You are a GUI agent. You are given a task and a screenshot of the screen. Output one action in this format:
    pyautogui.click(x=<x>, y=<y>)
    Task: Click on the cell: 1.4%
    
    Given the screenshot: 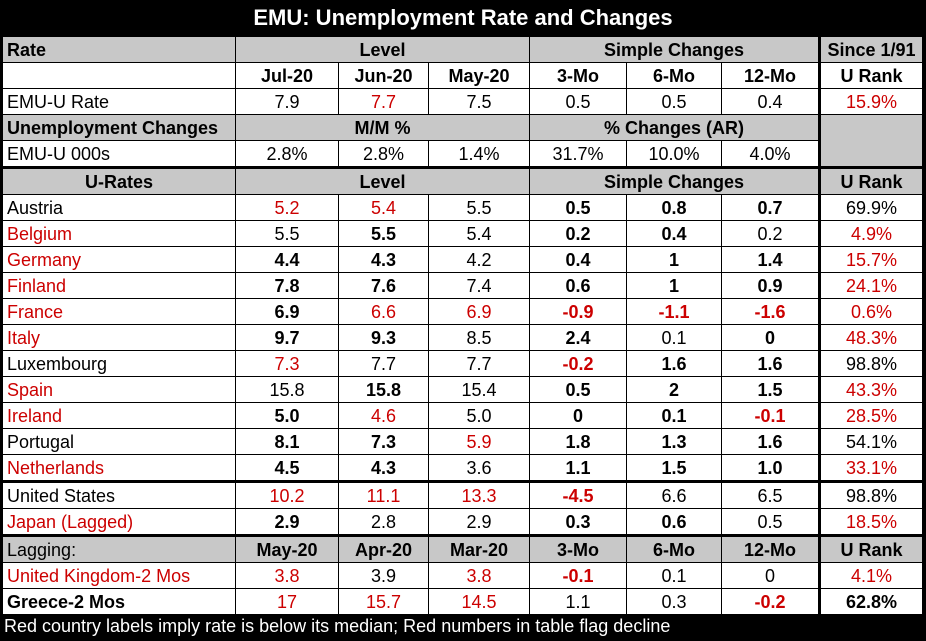 What is the action you would take?
    pyautogui.click(x=479, y=154)
    